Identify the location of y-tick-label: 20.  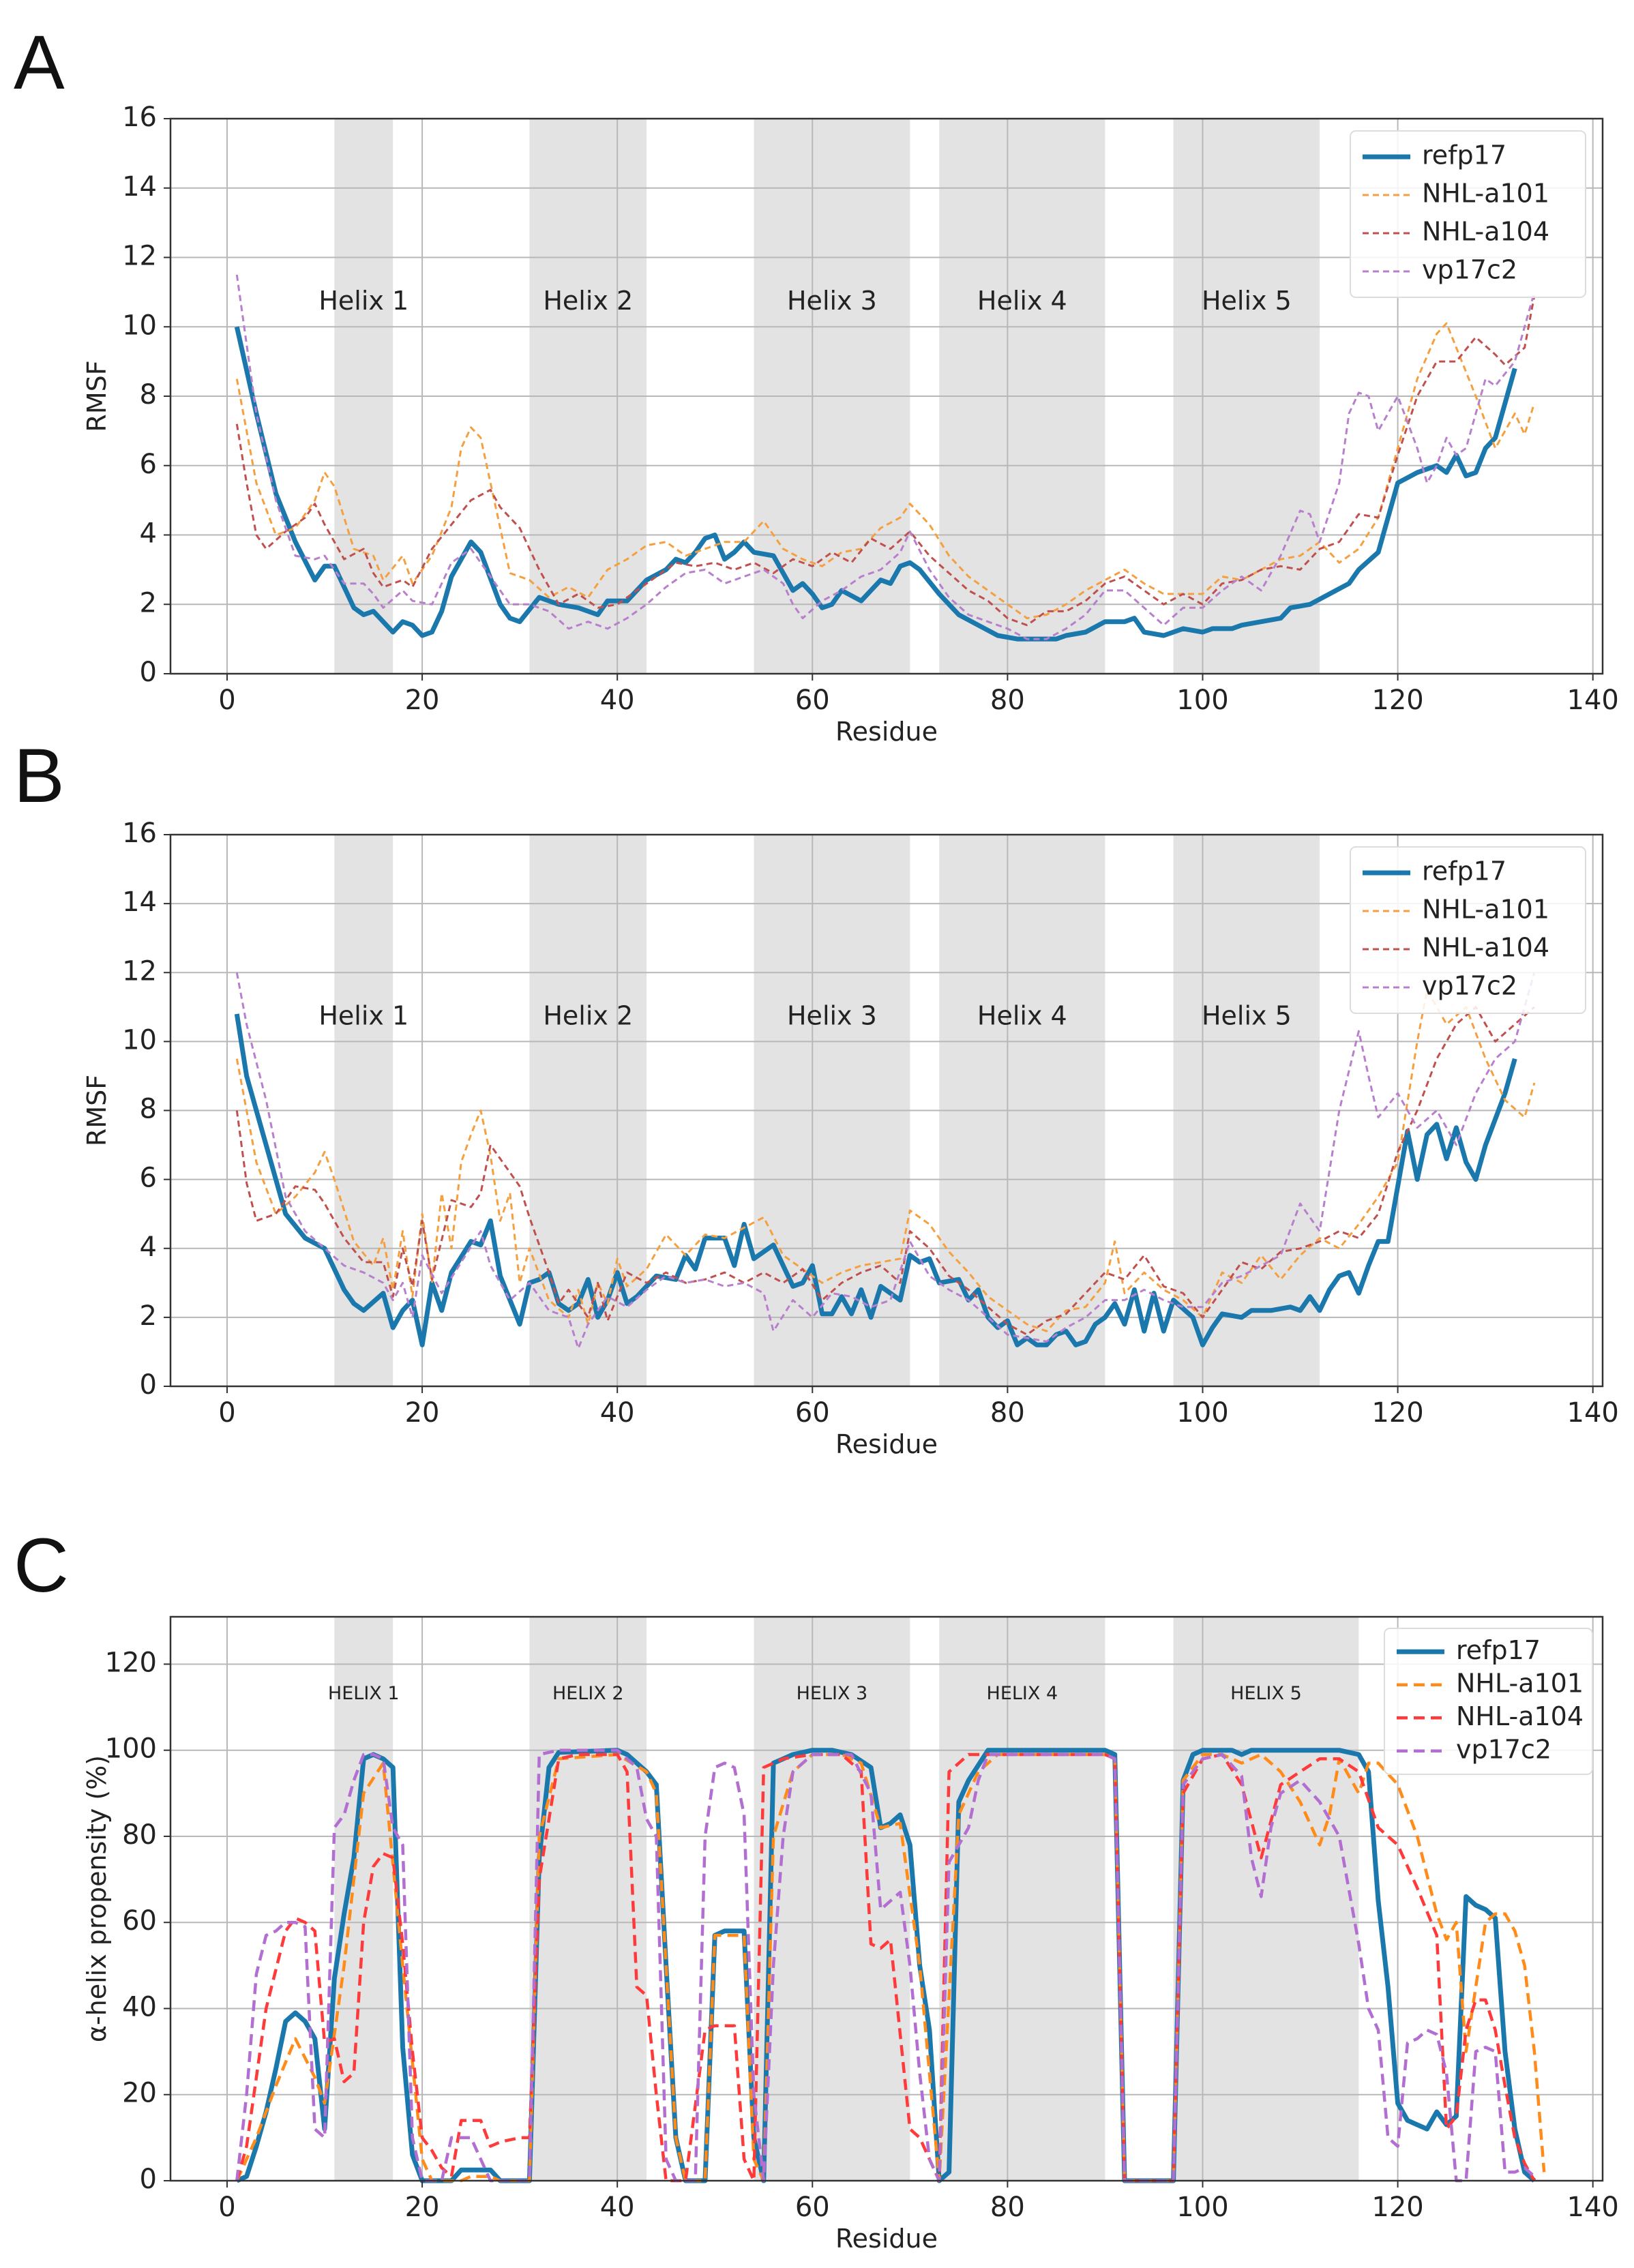
(139, 2093).